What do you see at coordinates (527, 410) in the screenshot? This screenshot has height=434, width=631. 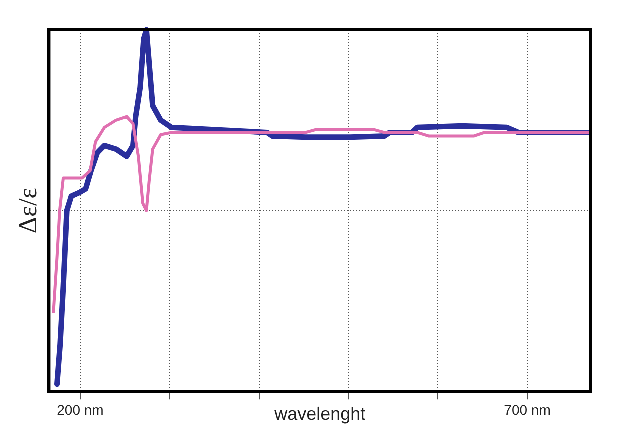 I see `x-tick-label: 700 nm` at bounding box center [527, 410].